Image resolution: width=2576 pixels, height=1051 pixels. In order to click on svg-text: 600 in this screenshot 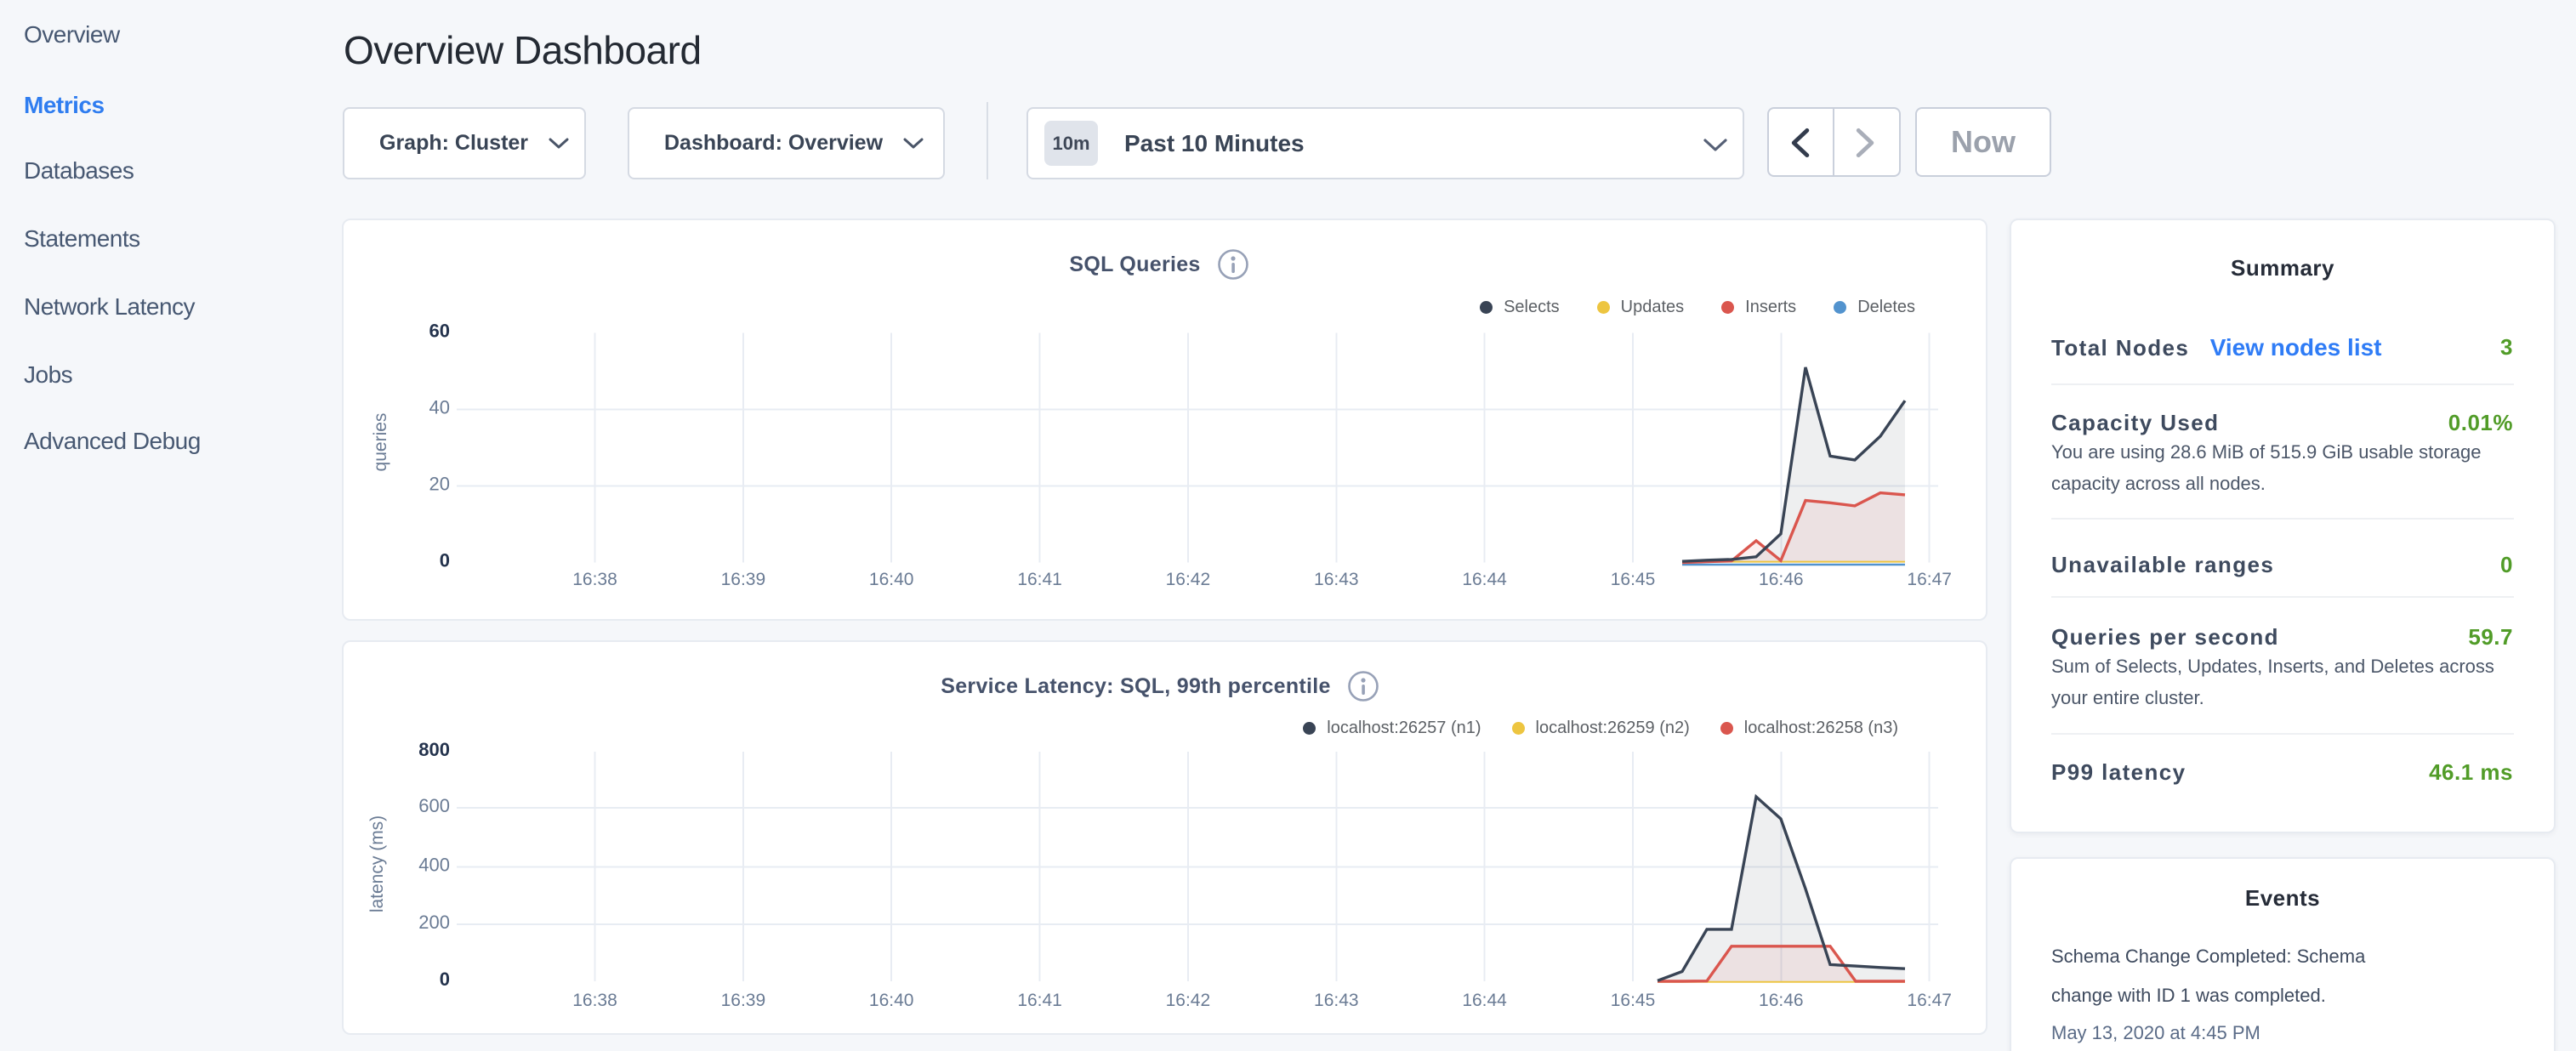, I will do `click(434, 805)`.